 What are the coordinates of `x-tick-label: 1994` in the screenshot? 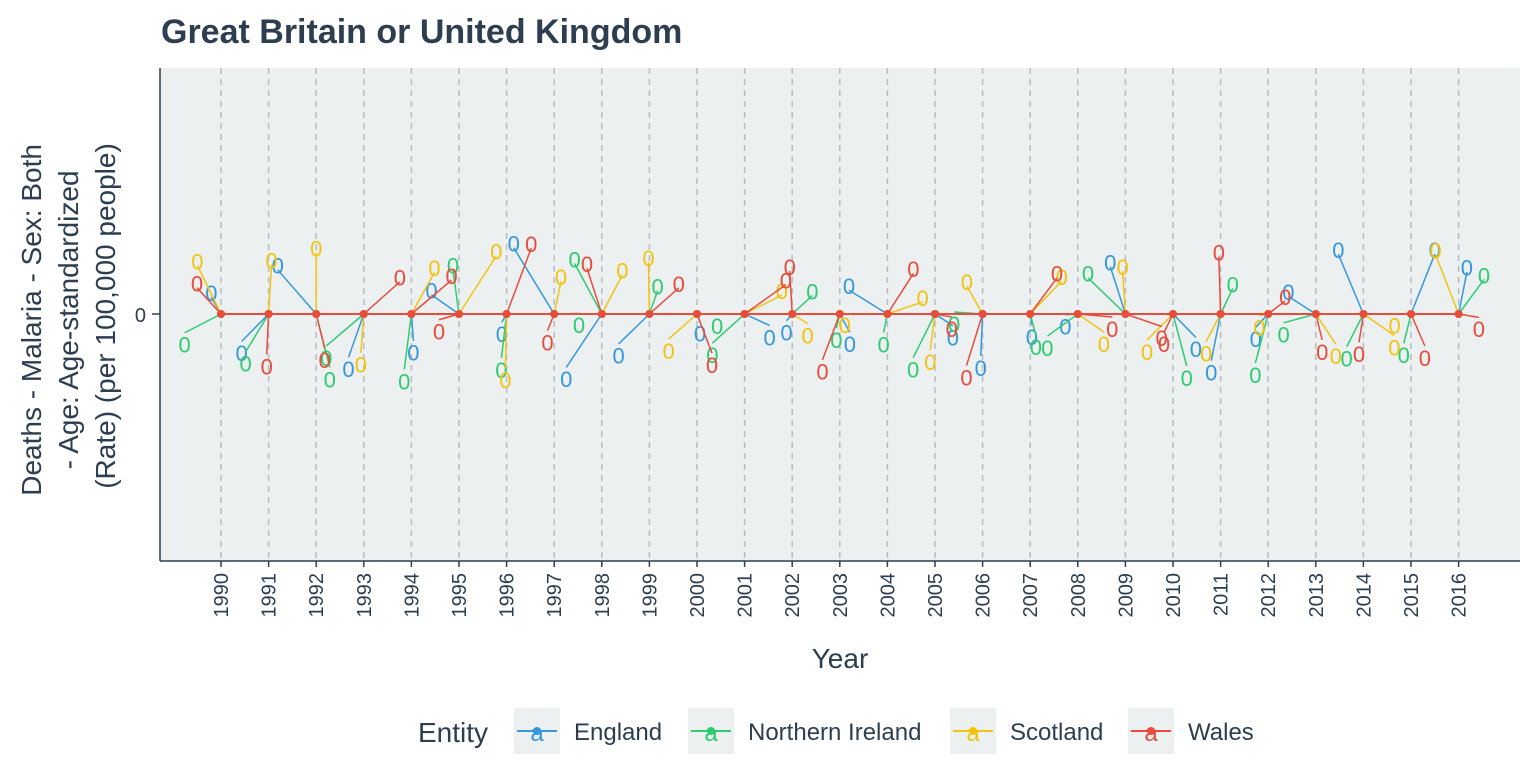 It's located at (412, 595).